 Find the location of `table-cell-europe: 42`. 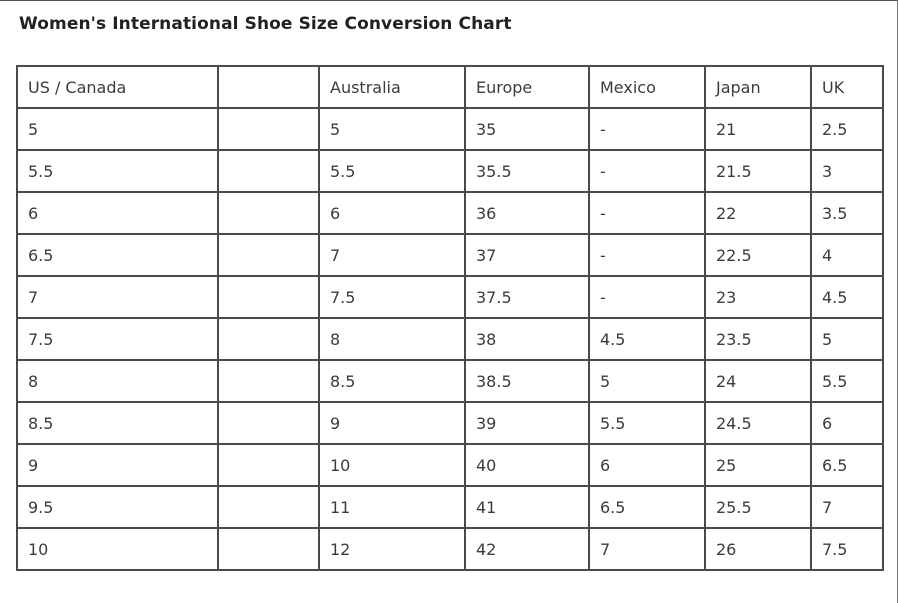

table-cell-europe: 42 is located at coordinates (527, 549).